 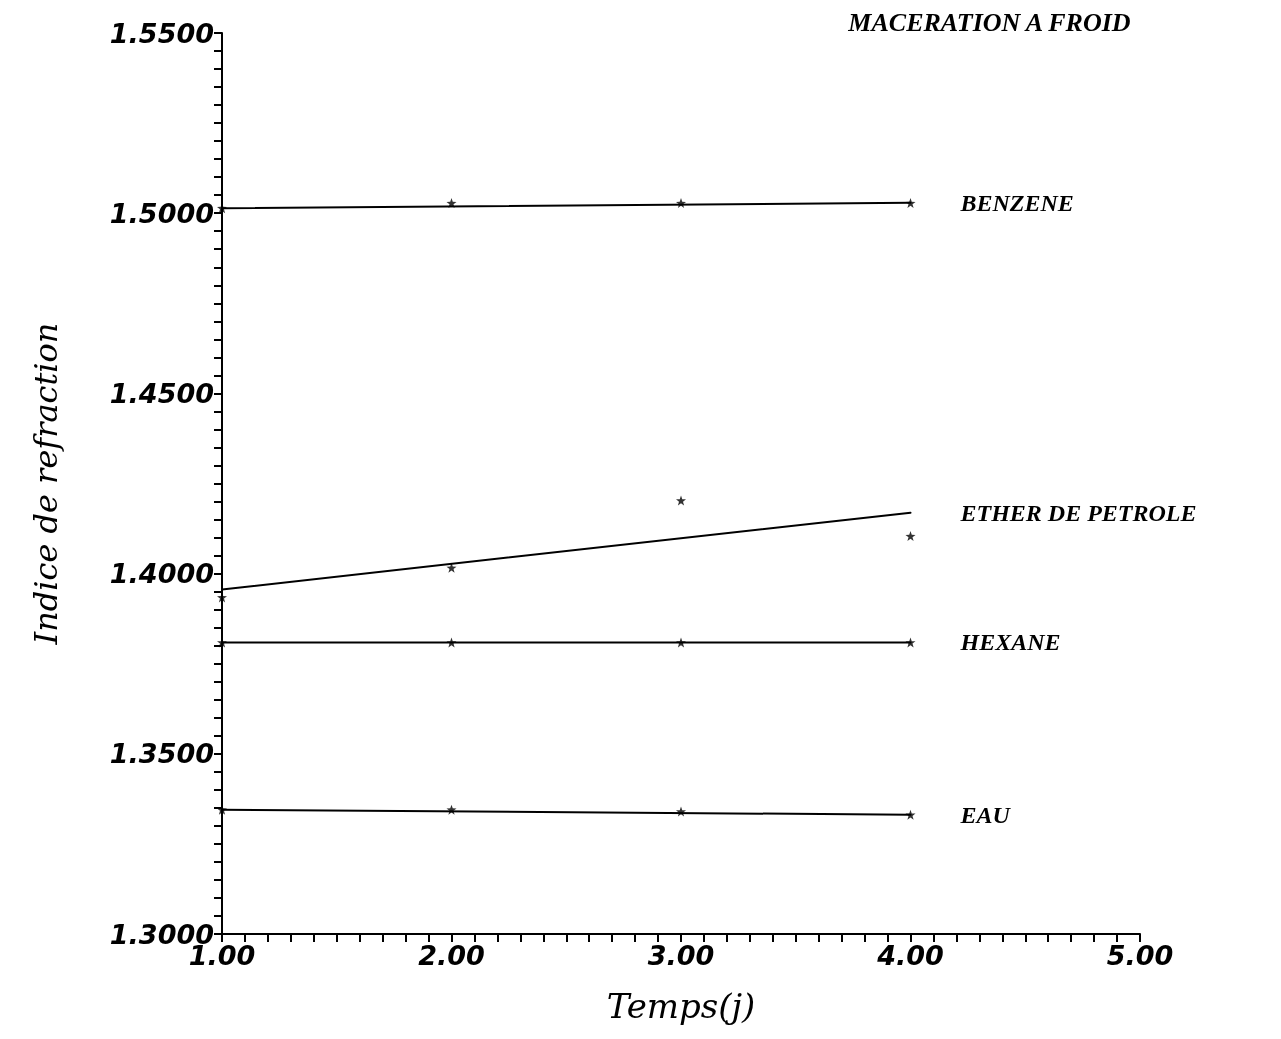 I want to click on chart-title: MACERATION A FROID, so click(x=989, y=22).